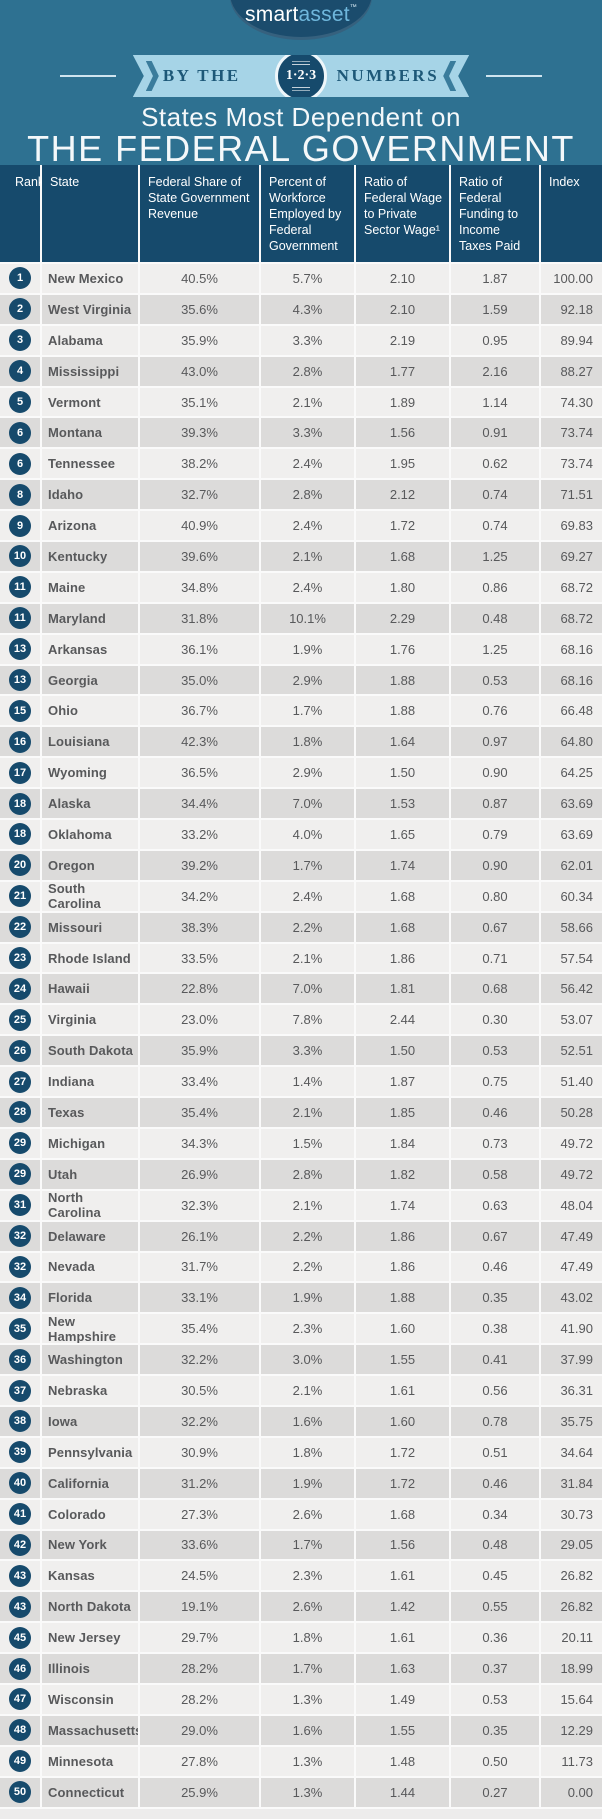 The height and width of the screenshot is (1819, 602). I want to click on workforce-percent-cell: 1.9%, so click(307, 649).